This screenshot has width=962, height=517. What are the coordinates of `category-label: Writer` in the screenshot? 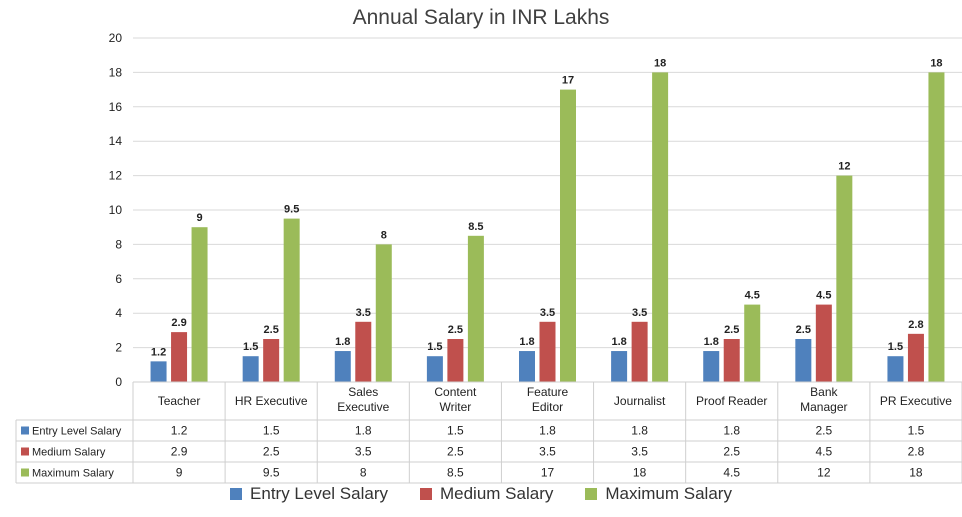 It's located at (455, 407).